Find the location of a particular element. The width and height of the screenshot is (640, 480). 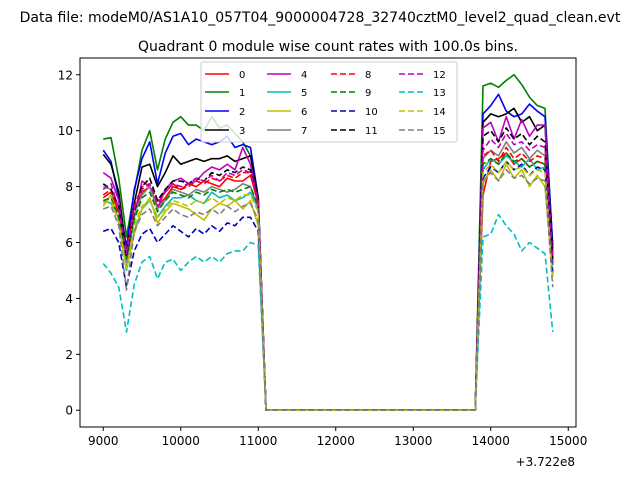

legend-frame is located at coordinates (329, 102).